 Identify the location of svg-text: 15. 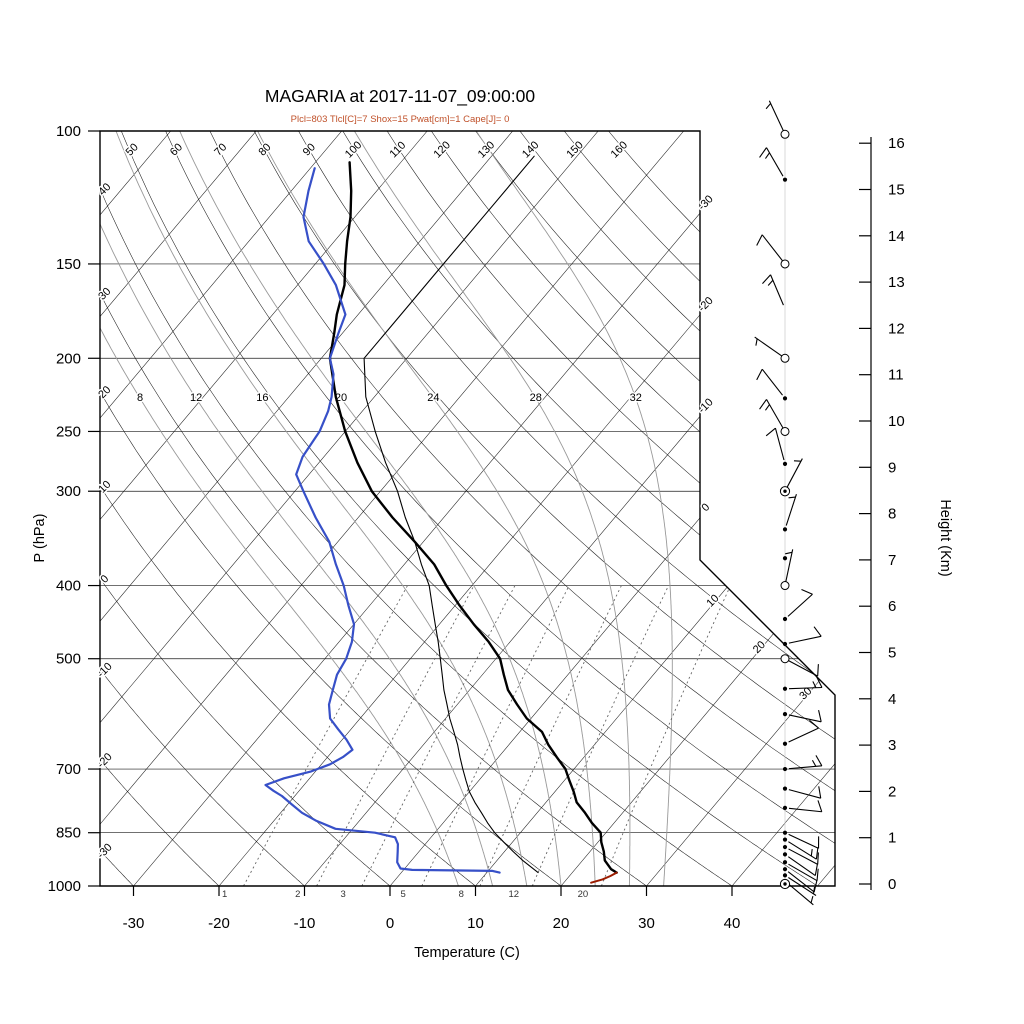
(896, 190).